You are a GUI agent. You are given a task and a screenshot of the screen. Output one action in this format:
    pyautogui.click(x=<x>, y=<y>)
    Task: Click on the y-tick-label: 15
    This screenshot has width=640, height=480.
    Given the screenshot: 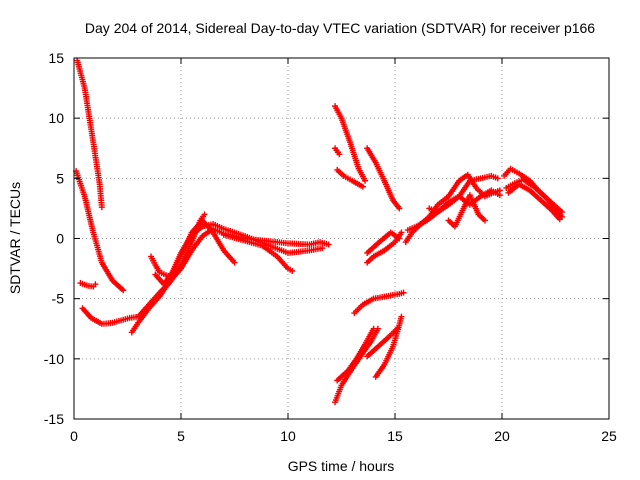 What is the action you would take?
    pyautogui.click(x=56, y=58)
    